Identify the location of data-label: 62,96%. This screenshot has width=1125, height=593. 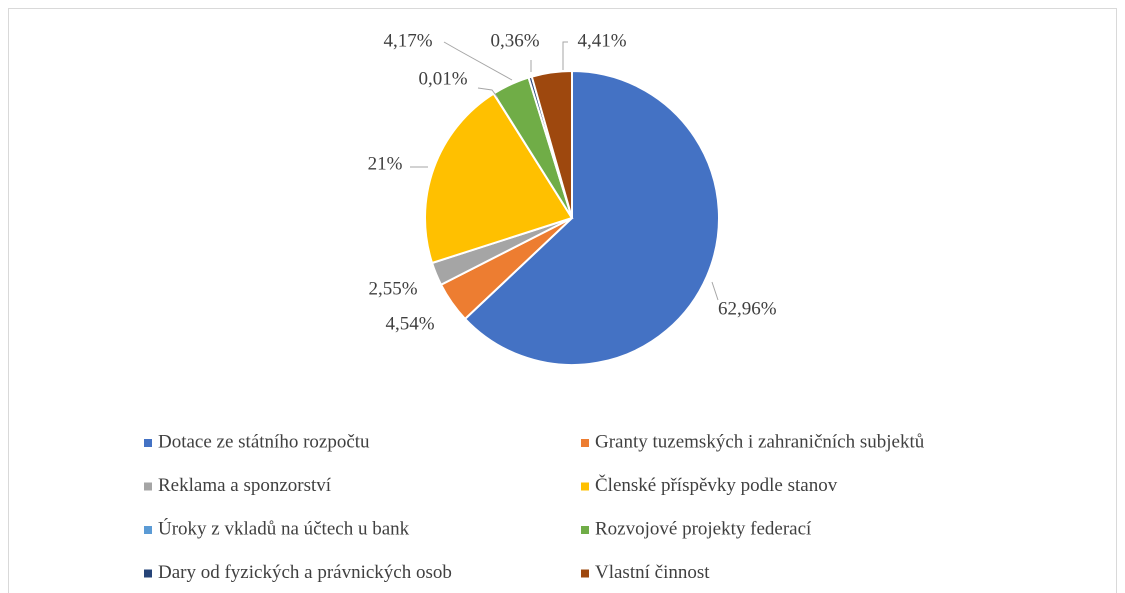
(747, 308).